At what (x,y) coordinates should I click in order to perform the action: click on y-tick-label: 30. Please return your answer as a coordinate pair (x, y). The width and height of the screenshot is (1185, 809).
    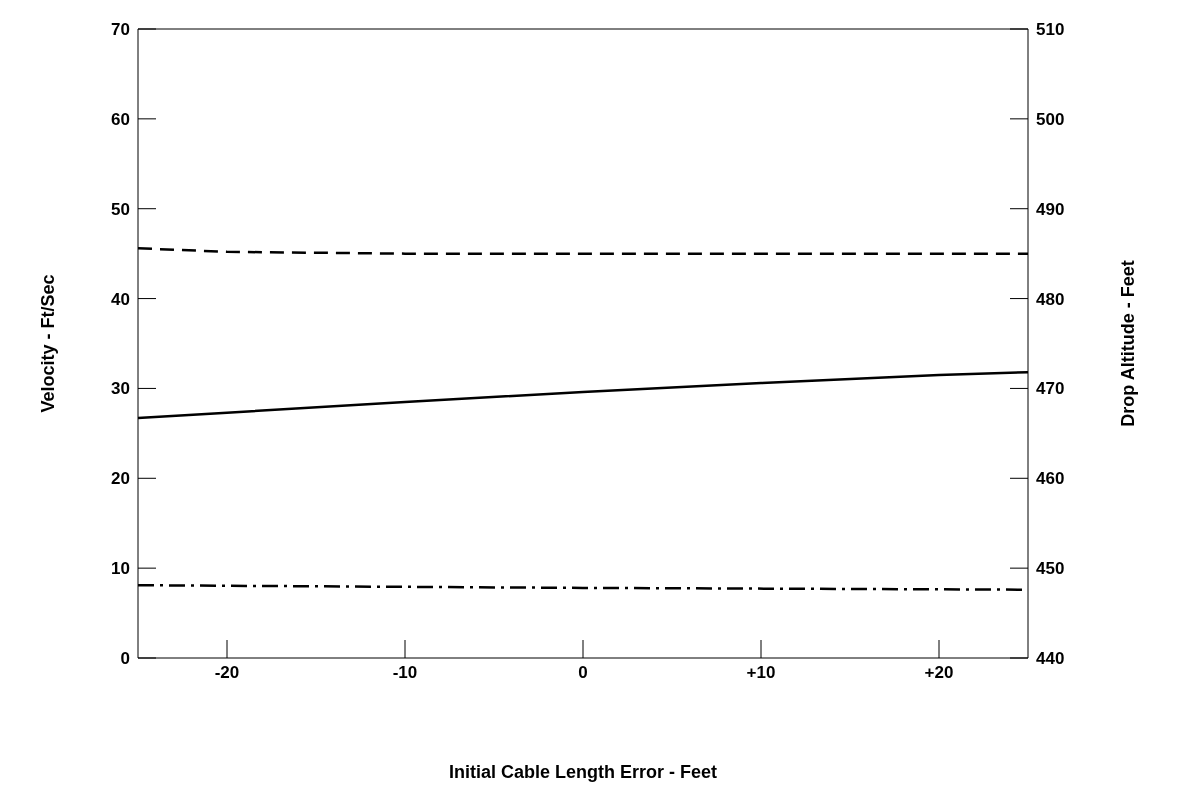
    Looking at the image, I should click on (120, 389).